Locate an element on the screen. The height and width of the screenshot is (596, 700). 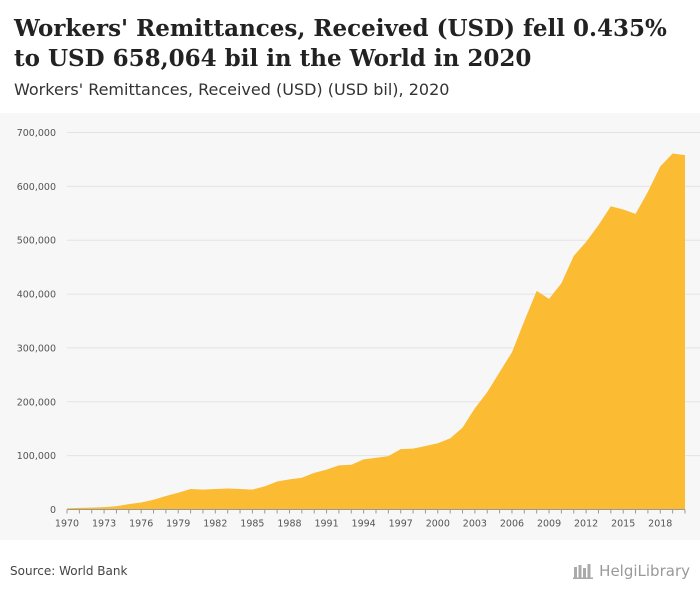
axes is located at coordinates (376, 511).